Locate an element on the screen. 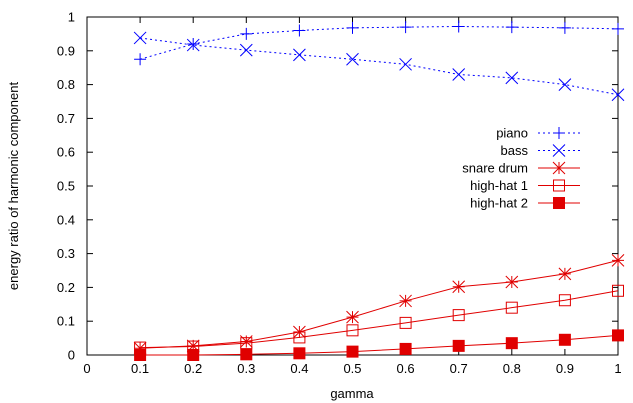 The height and width of the screenshot is (403, 633). legend: piano bass snare drum high-hat 1 high-hat 2 is located at coordinates (521, 168).